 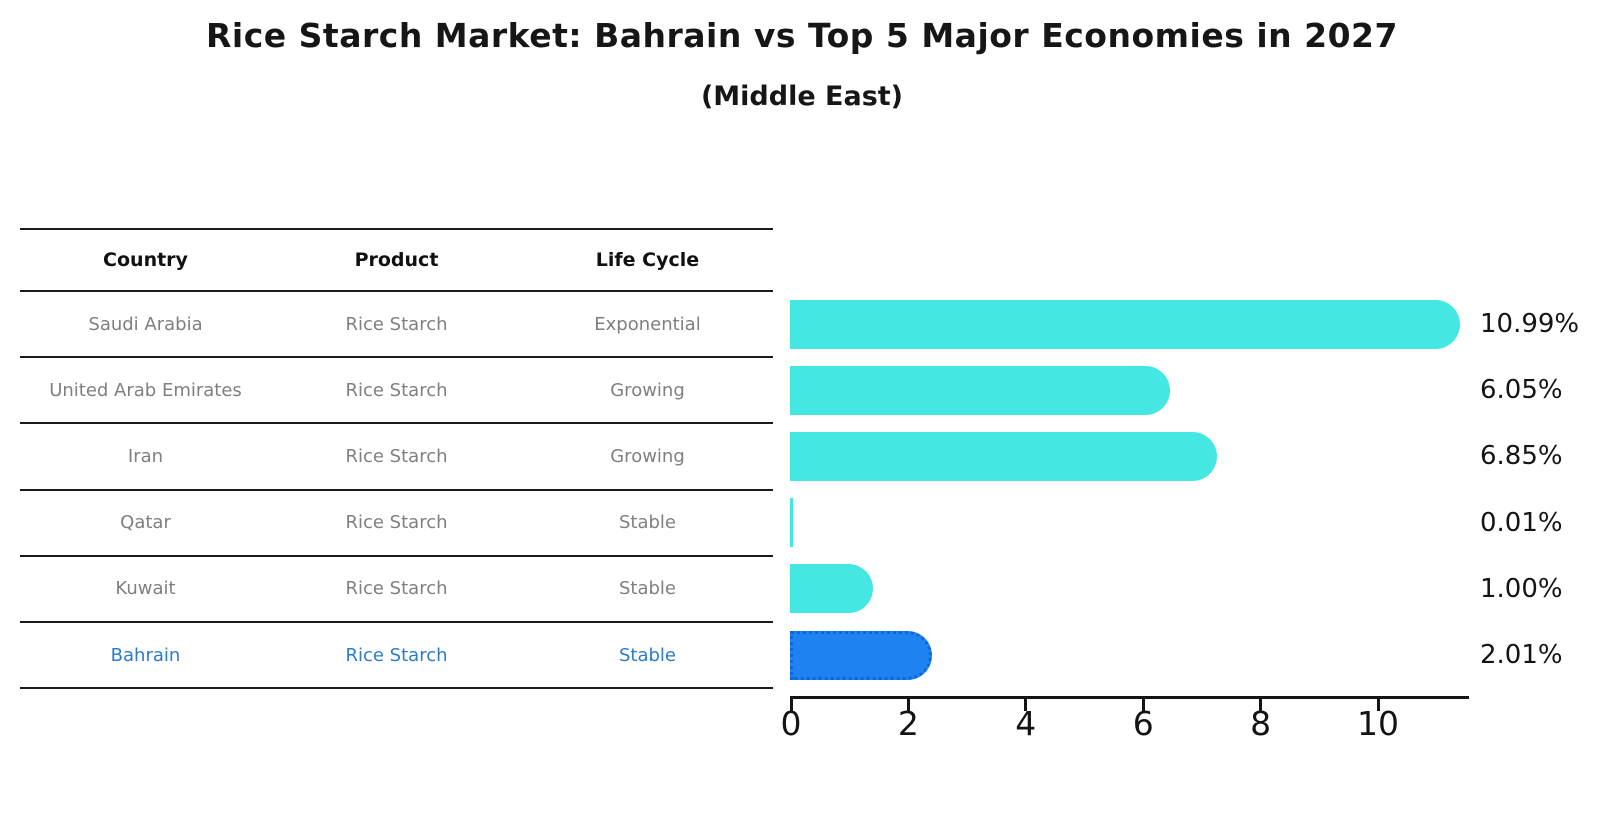 I want to click on value-label: 6.85%, so click(x=1521, y=456).